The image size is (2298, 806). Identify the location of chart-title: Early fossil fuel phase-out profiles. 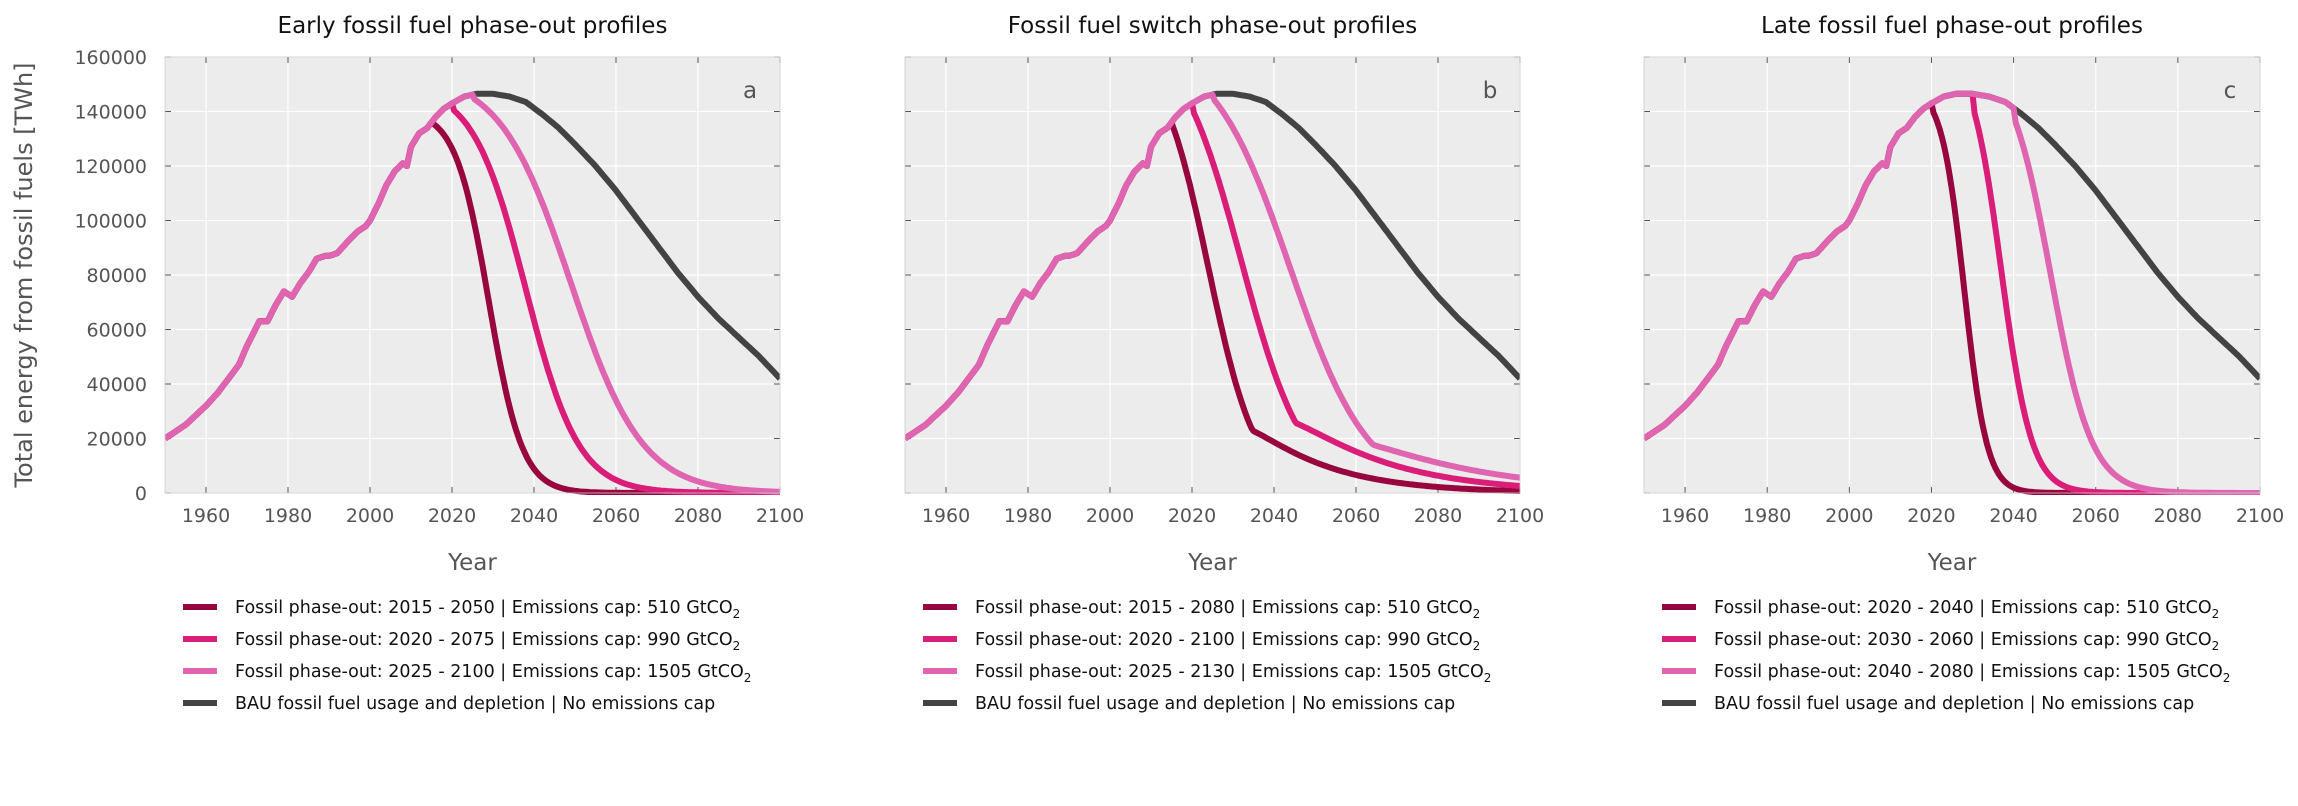
(473, 26).